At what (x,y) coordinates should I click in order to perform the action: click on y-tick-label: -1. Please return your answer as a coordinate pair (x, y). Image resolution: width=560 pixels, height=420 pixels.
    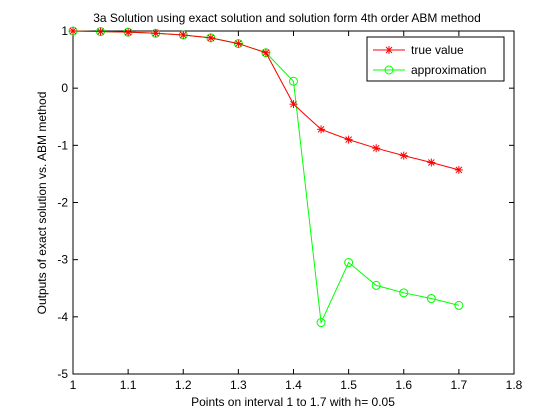
    Looking at the image, I should click on (62, 145).